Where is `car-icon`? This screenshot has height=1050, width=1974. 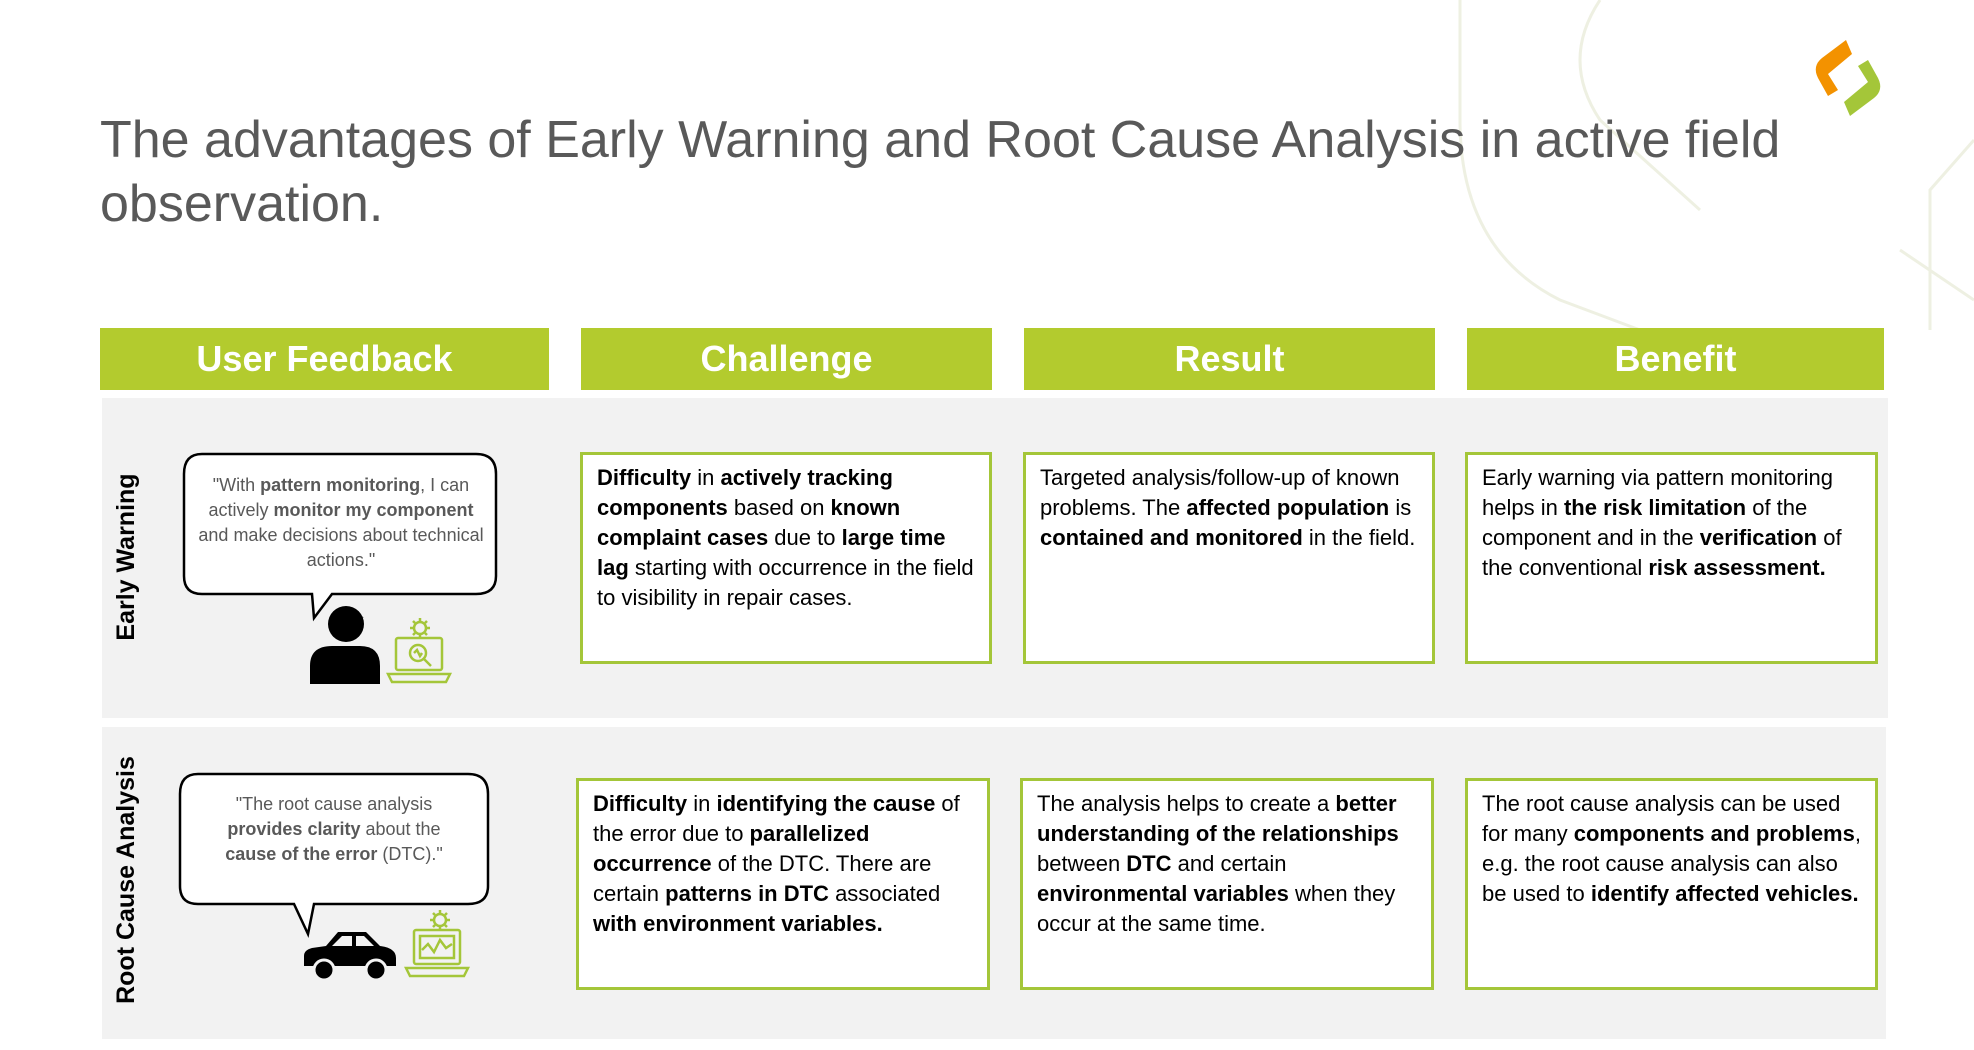 car-icon is located at coordinates (350, 957).